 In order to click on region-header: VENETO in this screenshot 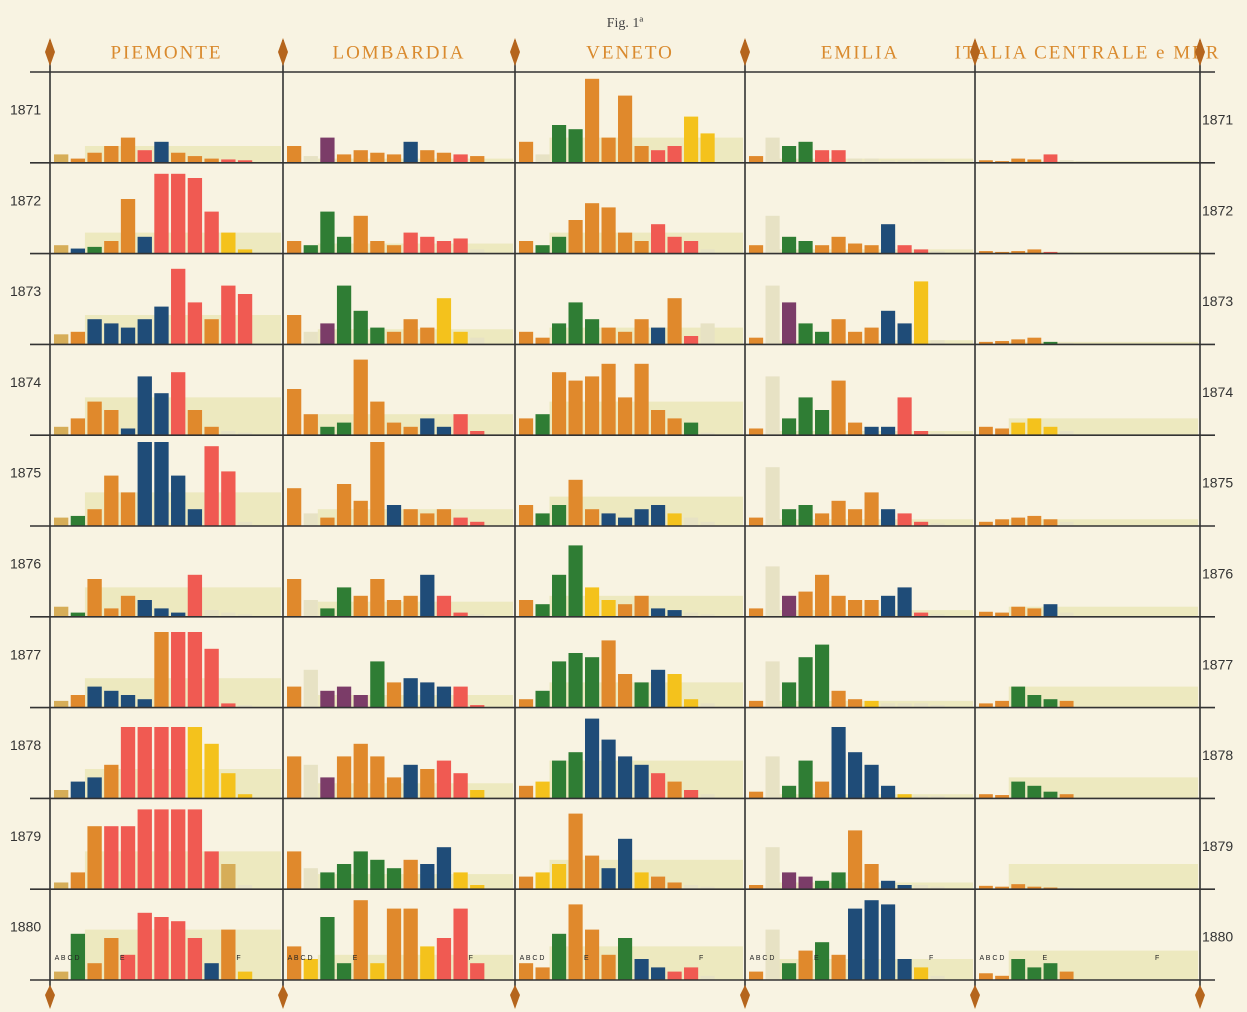, I will do `click(630, 52)`.